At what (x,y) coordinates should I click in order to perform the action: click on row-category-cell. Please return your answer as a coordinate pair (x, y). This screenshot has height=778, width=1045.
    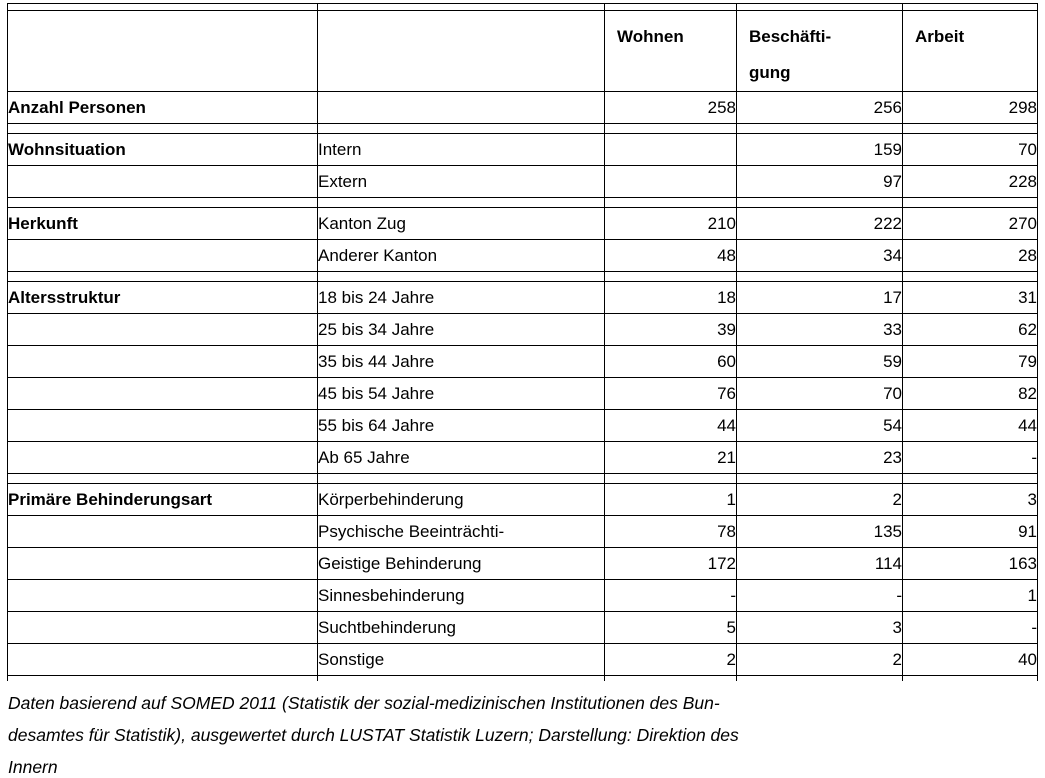
    Looking at the image, I should click on (461, 107).